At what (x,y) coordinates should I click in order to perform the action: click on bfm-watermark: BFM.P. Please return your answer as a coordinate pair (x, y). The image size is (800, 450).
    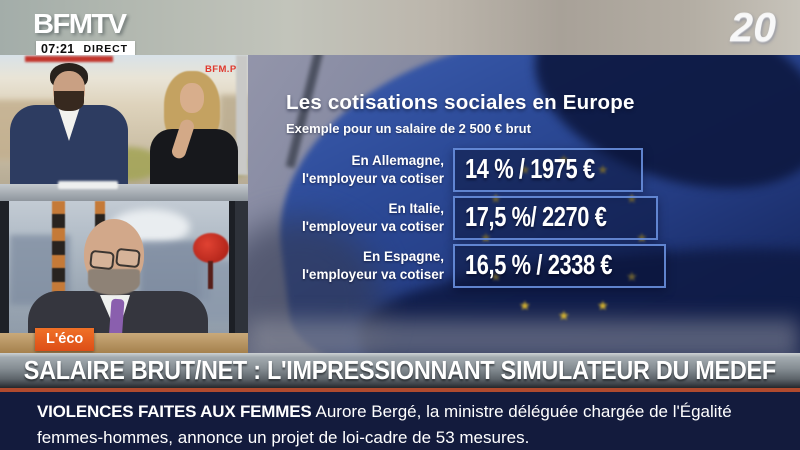
    Looking at the image, I should click on (221, 69).